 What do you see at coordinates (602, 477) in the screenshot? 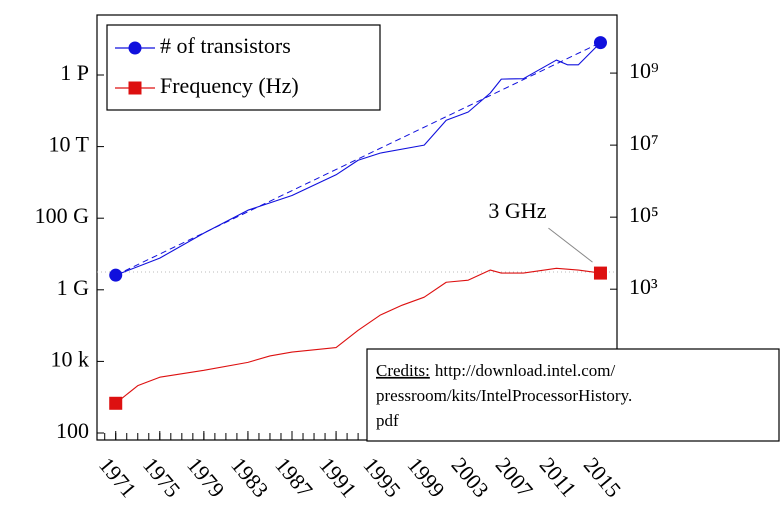
I see `x-tick-label: 2015` at bounding box center [602, 477].